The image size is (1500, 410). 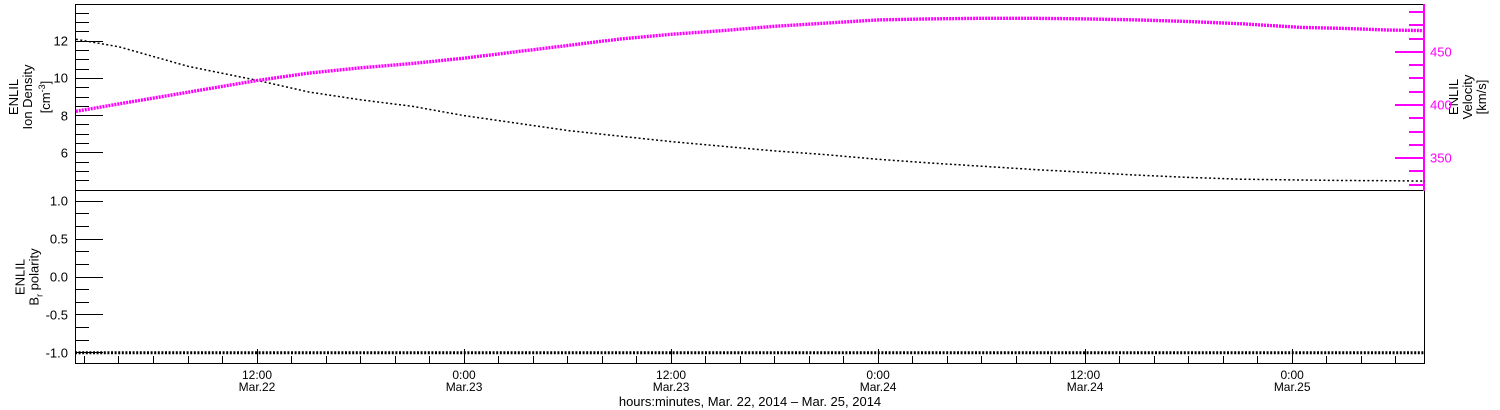 I want to click on time-tick-date-label: Mar.25, so click(x=1292, y=387).